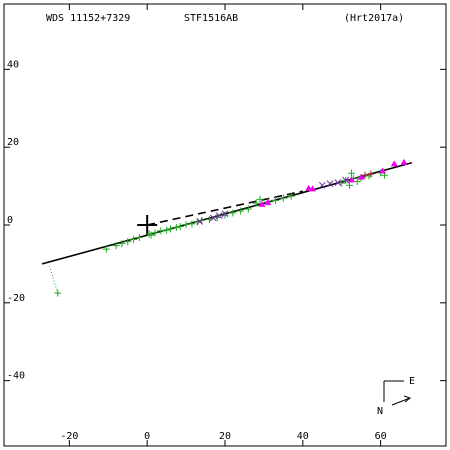 The height and width of the screenshot is (450, 450). I want to click on compass-arrowhead-icon, so click(407, 399).